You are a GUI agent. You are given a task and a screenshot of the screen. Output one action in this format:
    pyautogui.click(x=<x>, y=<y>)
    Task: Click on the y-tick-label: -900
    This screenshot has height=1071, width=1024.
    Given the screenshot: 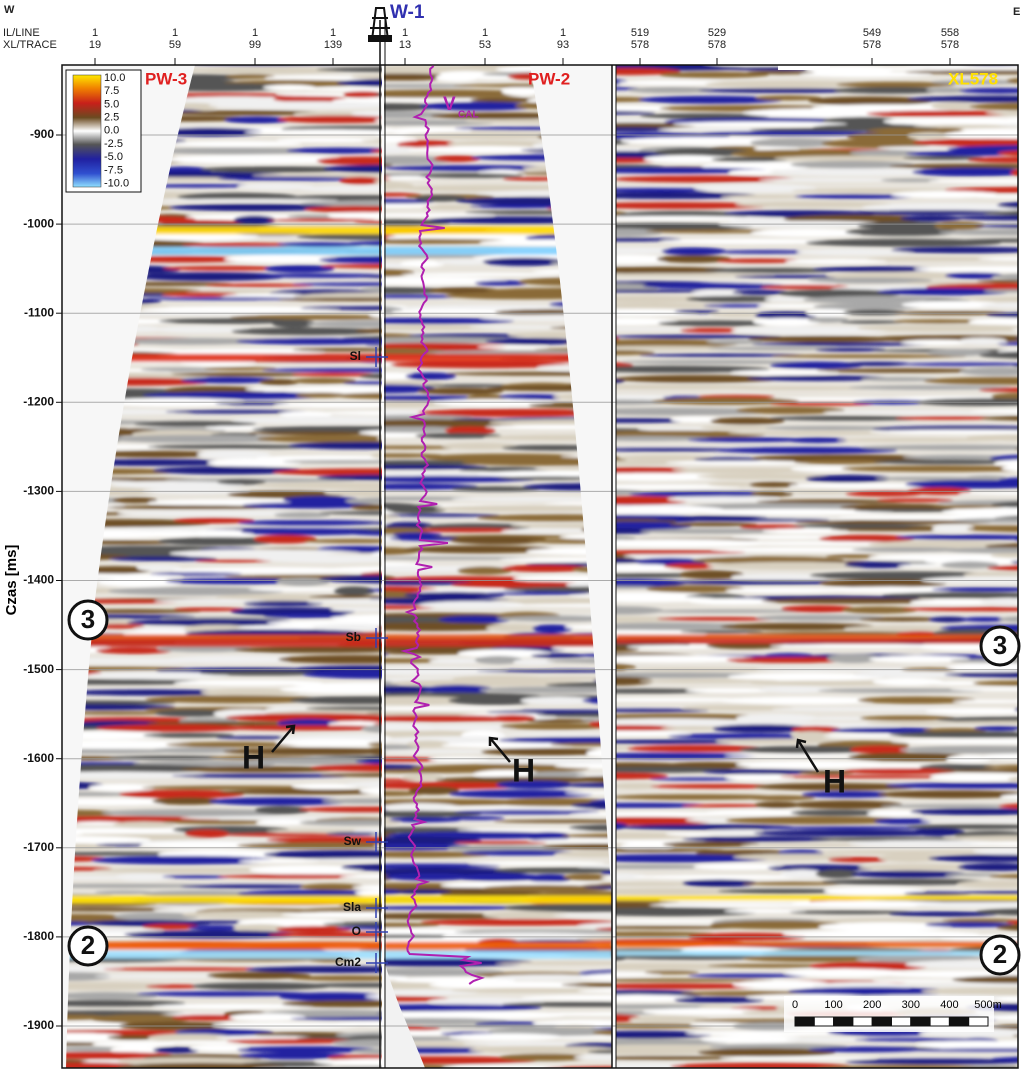 What is the action you would take?
    pyautogui.click(x=42, y=134)
    